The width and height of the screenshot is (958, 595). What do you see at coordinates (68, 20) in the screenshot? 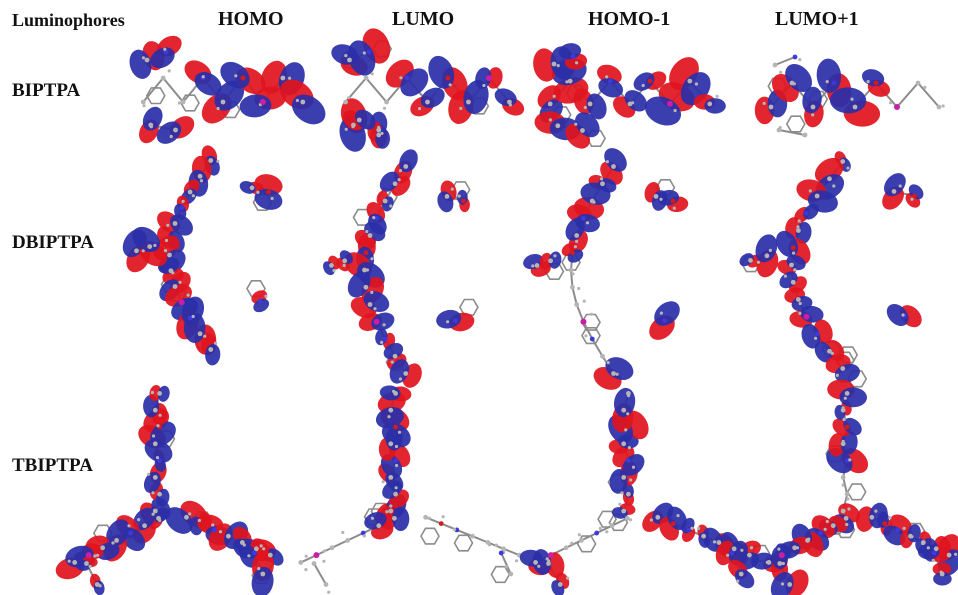
I see `header-luminophores: Luminophores` at bounding box center [68, 20].